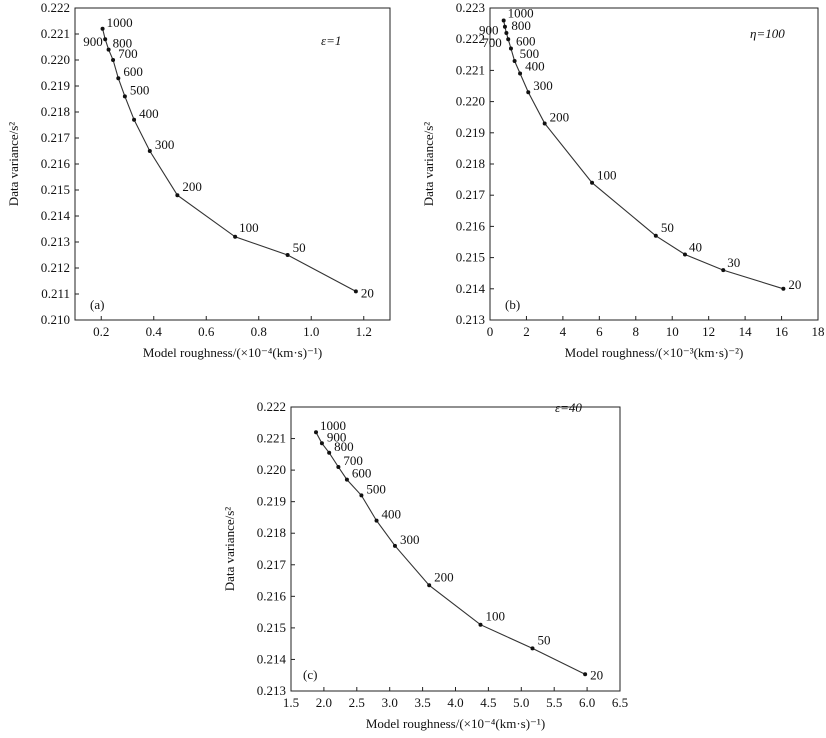 The width and height of the screenshot is (826, 738). Describe the element at coordinates (470, 132) in the screenshot. I see `y-tick-label: 0.219` at that location.